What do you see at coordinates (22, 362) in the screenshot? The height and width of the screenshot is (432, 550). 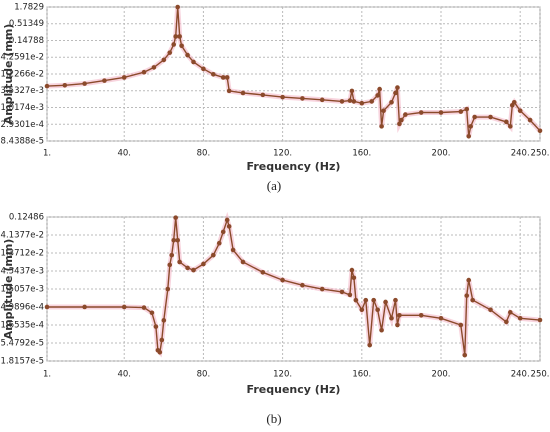 I see `y-tick-label: 1.8157e-5` at bounding box center [22, 362].